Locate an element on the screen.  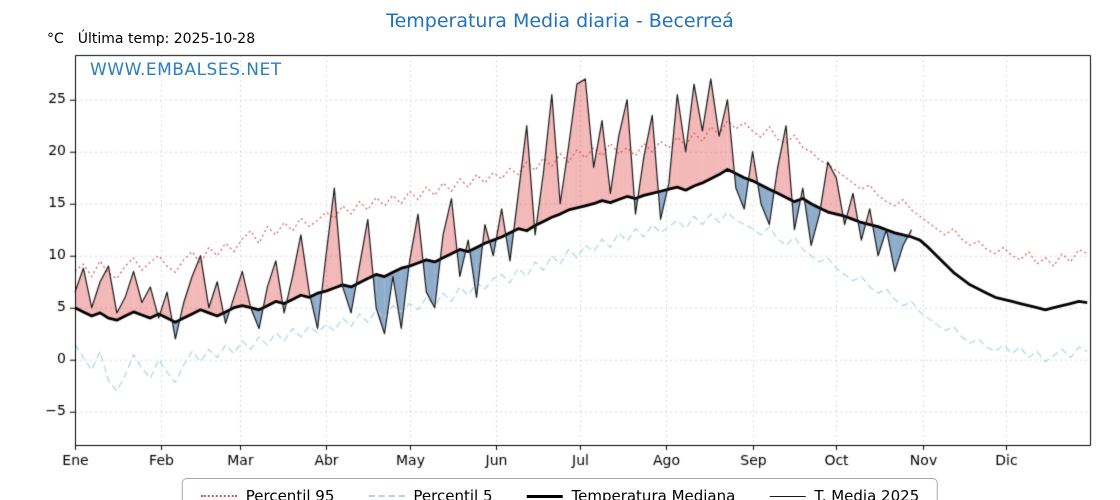
legend-item-percentil-95: Percentil 95 is located at coordinates (267, 493).